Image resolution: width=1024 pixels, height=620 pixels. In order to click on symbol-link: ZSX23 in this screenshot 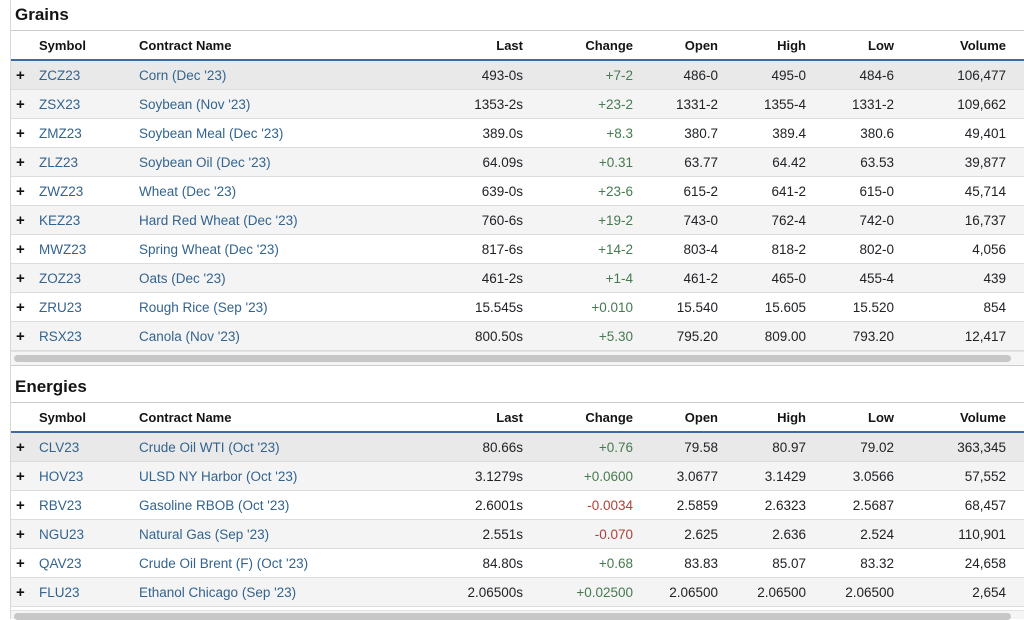, I will do `click(60, 104)`.